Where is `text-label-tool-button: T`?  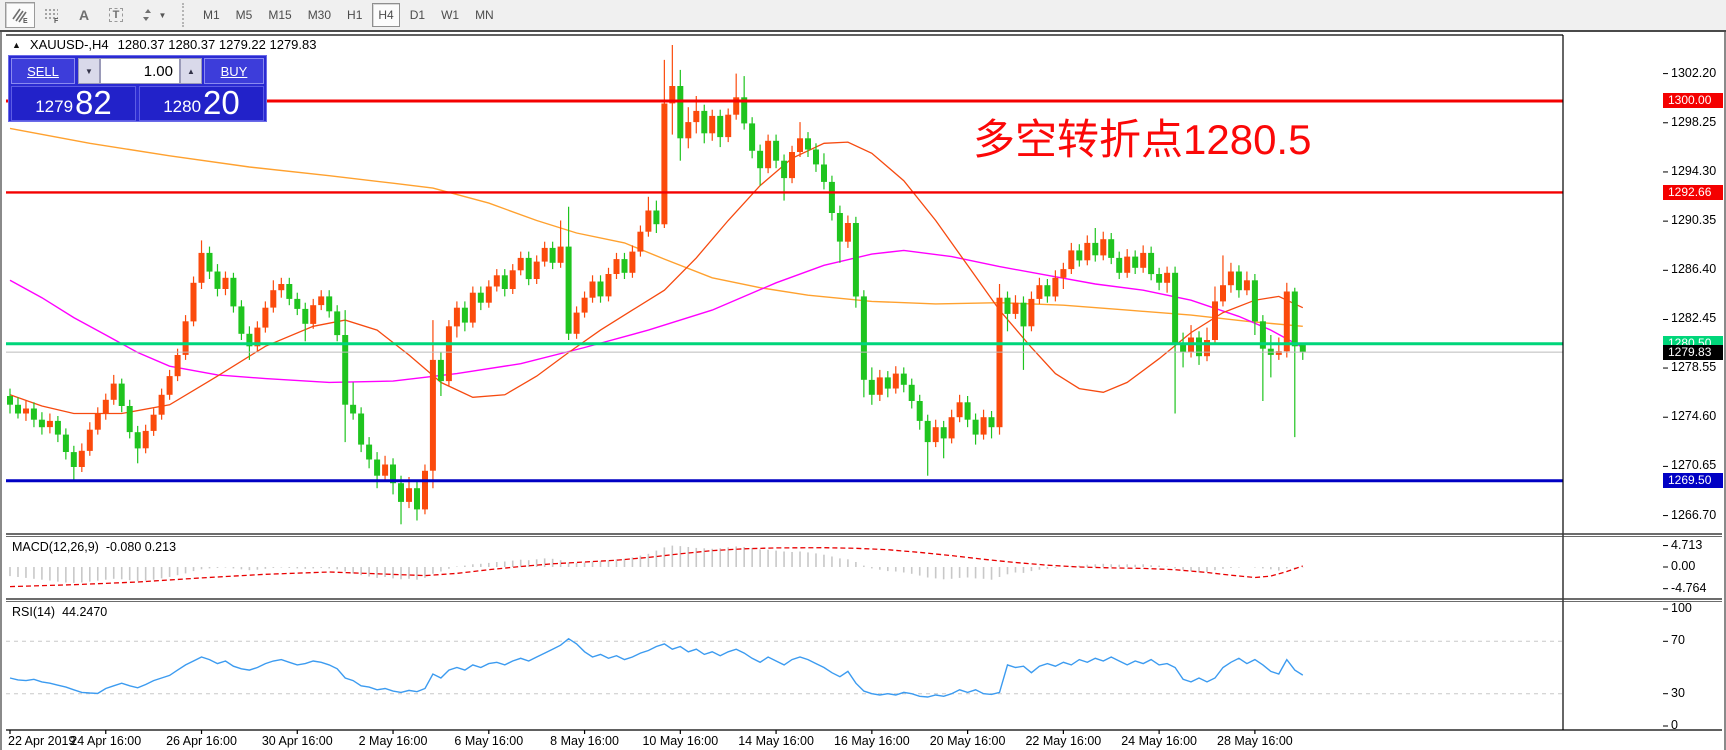
text-label-tool-button: T is located at coordinates (116, 15).